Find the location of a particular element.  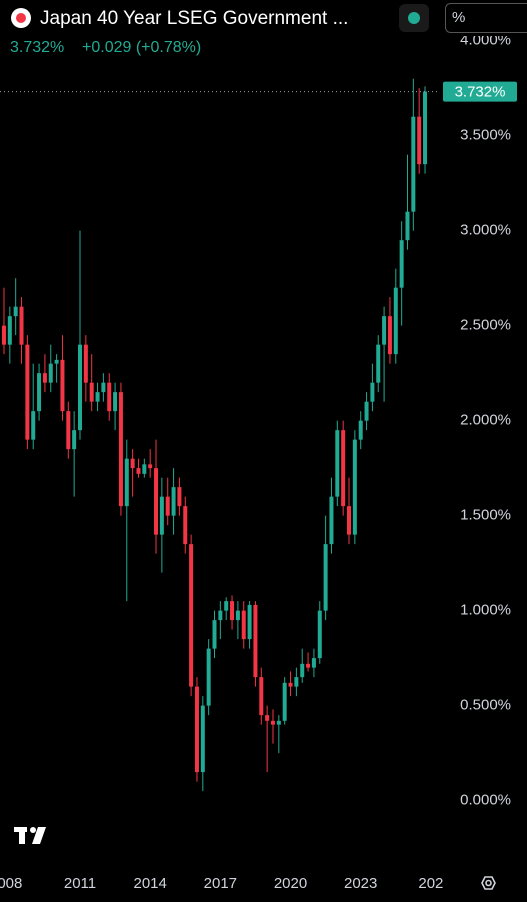

last-quote: 3.732% is located at coordinates (37, 47).